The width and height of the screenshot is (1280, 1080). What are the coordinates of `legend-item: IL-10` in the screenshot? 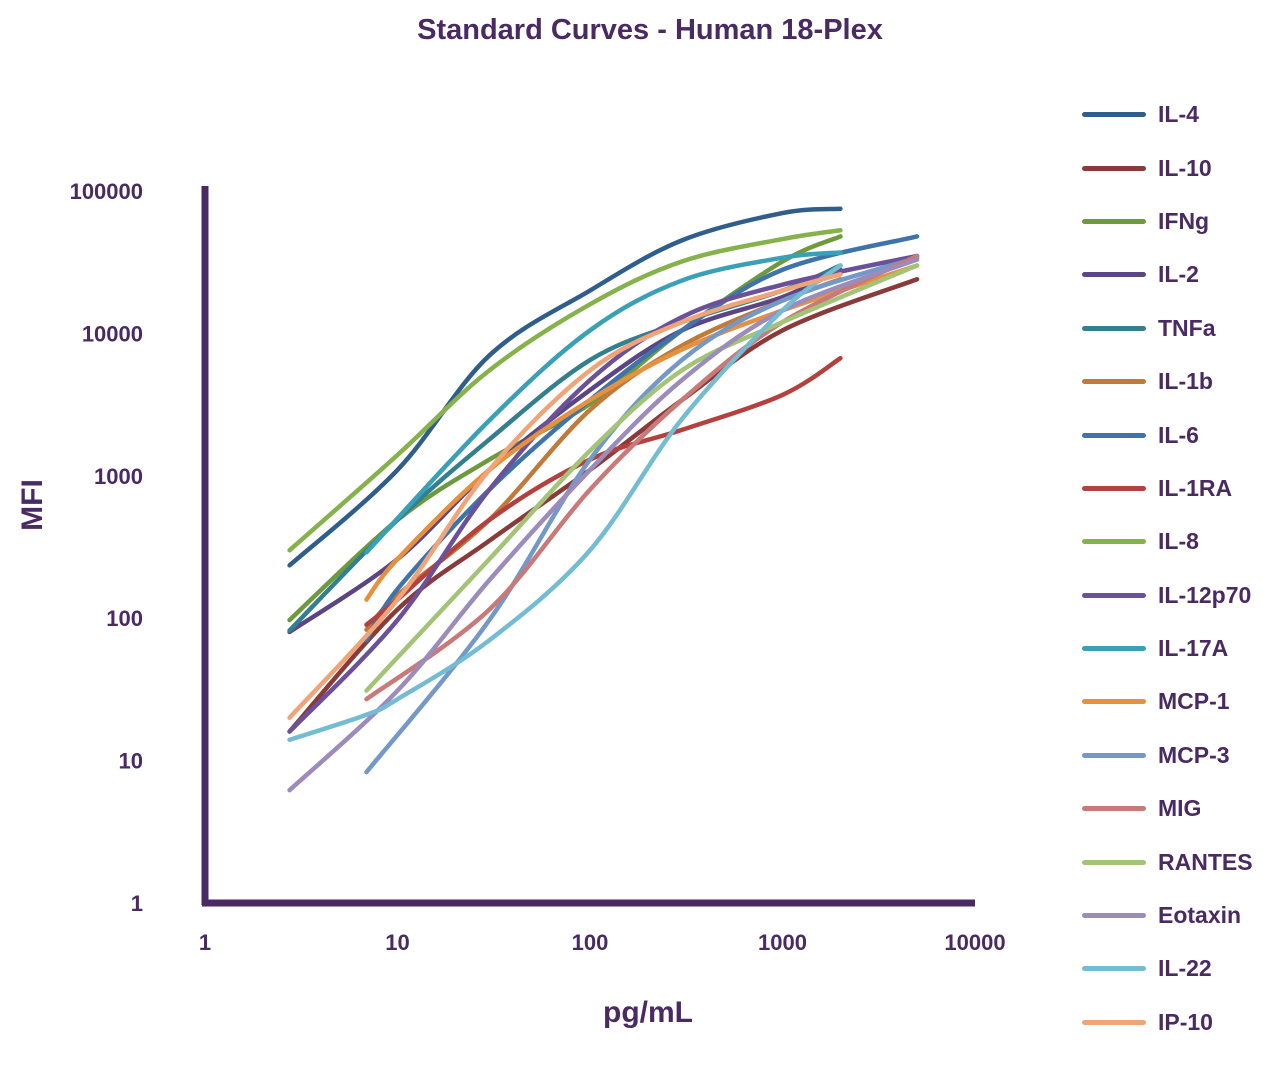 It's located at (1167, 167).